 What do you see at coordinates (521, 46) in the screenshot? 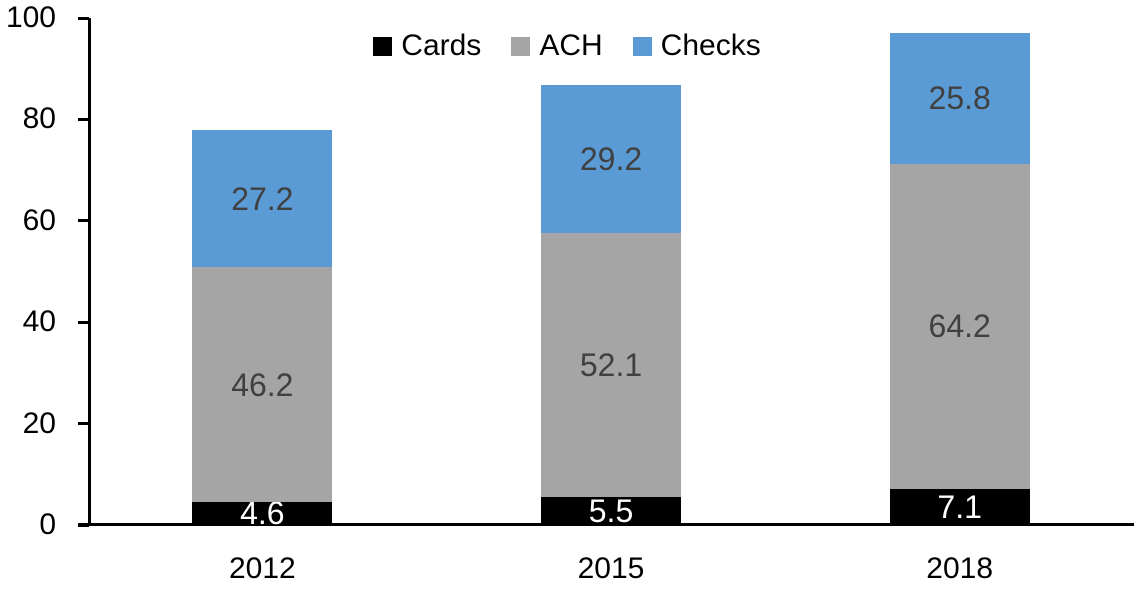
I see `legend-swatch-ach` at bounding box center [521, 46].